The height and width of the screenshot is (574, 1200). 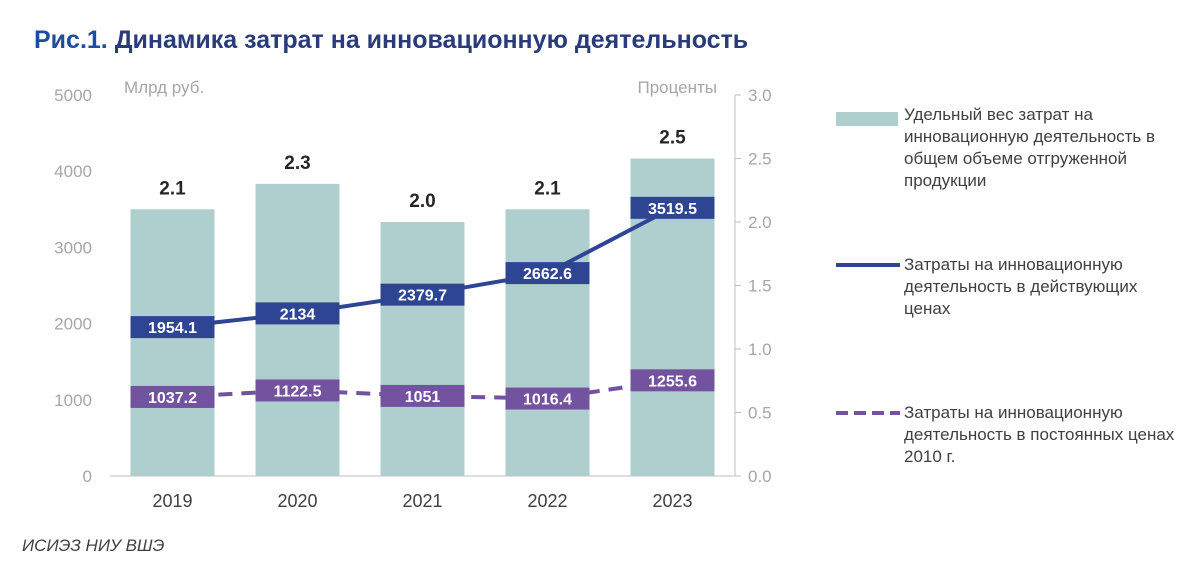 I want to click on current-prices-data-label: 2662.6, so click(x=547, y=274).